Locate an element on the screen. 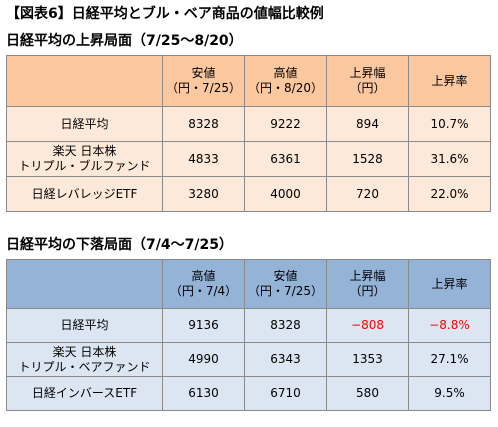  cell-value-negative: −808 is located at coordinates (367, 325).